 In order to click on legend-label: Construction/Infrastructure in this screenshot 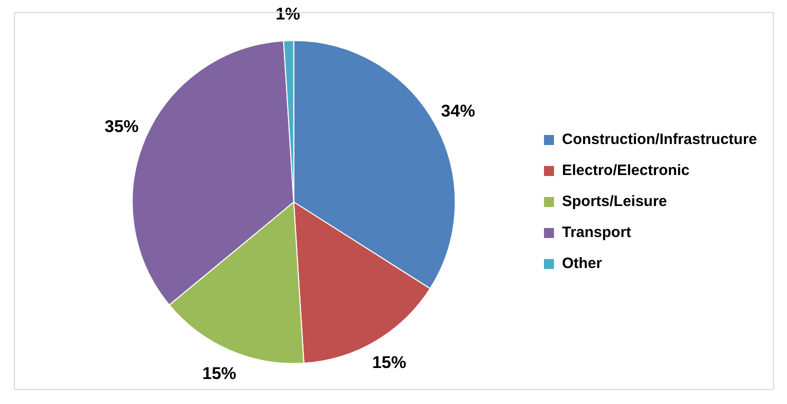, I will do `click(659, 139)`.